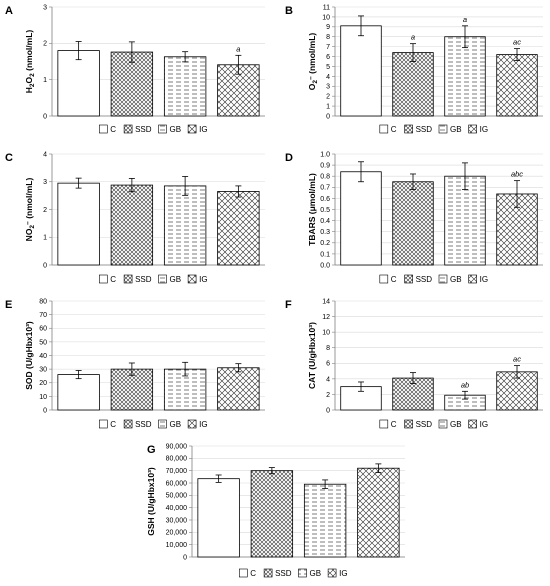 This screenshot has height=586, width=550. What do you see at coordinates (30, 62) in the screenshot?
I see `y-axis-label: H2O2 (nmol/mL)` at bounding box center [30, 62].